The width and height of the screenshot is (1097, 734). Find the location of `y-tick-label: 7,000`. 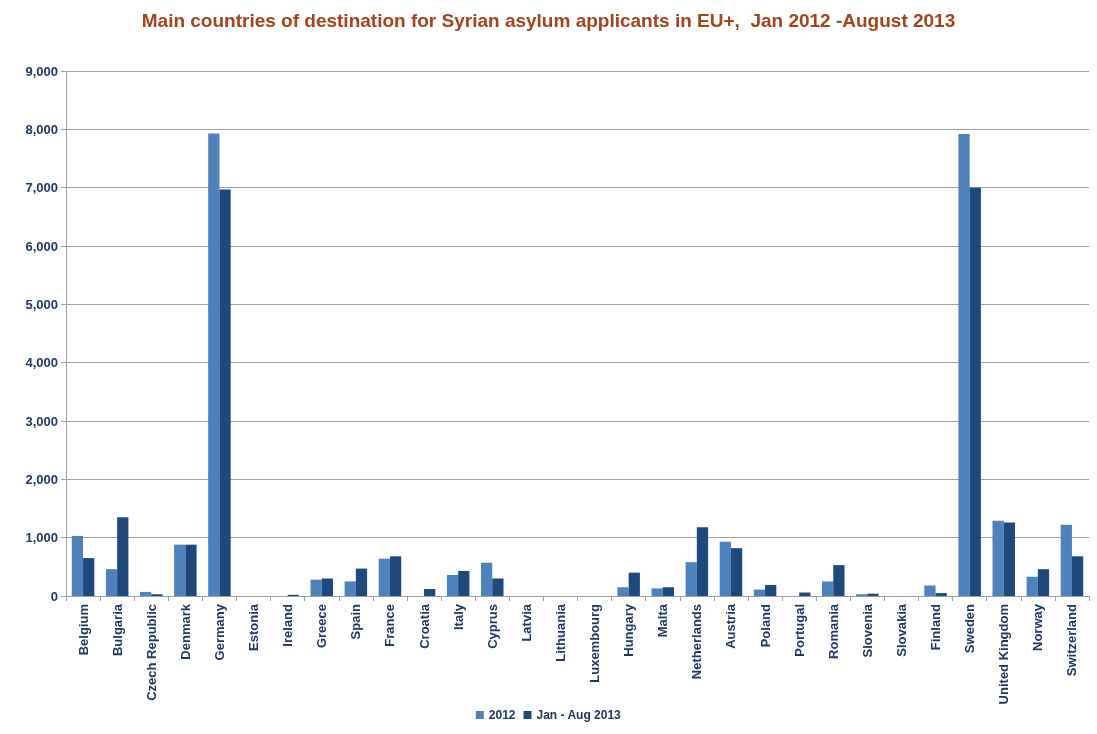

y-tick-label: 7,000 is located at coordinates (41, 188).